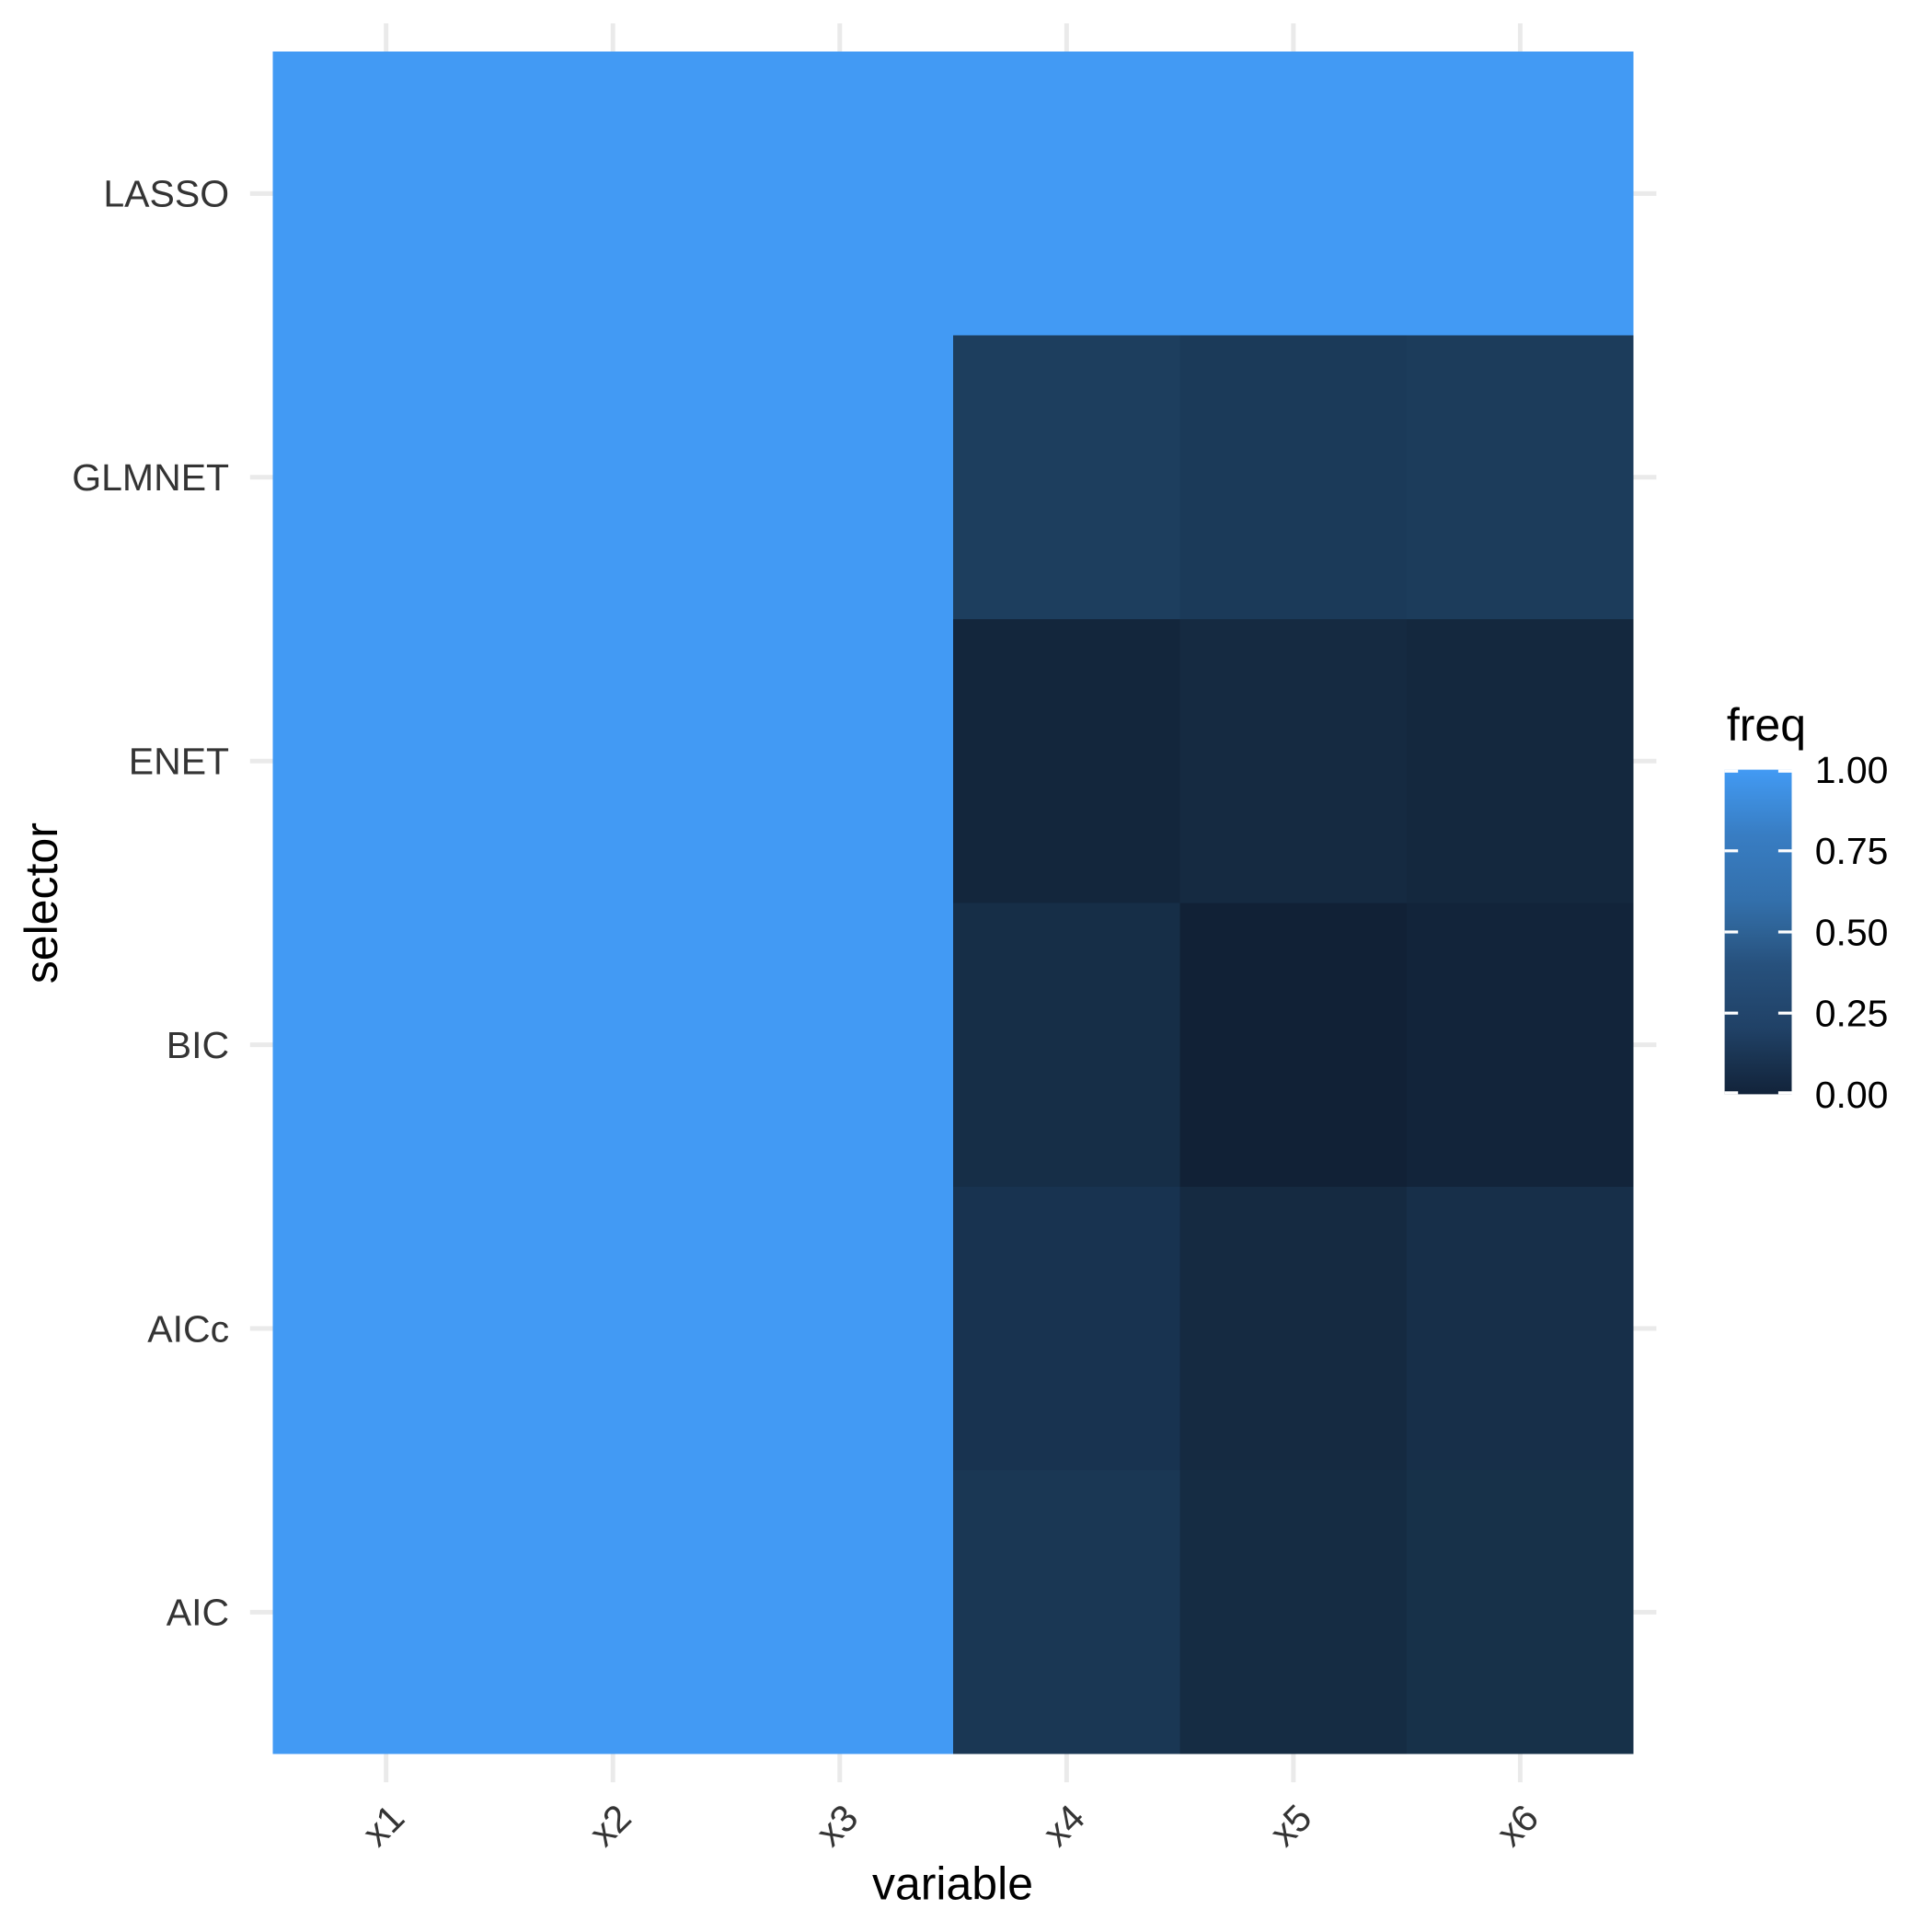 The height and width of the screenshot is (1932, 1932). I want to click on svg-text: 0.25, so click(1852, 1014).